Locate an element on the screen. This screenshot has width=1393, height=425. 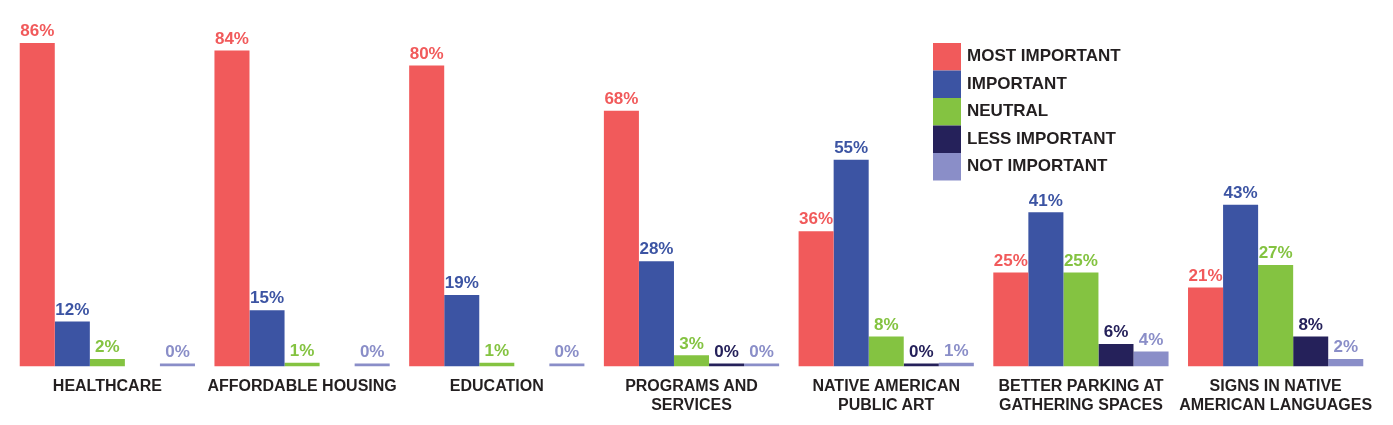
legend-label: NOT IMPORTANT is located at coordinates (1038, 166).